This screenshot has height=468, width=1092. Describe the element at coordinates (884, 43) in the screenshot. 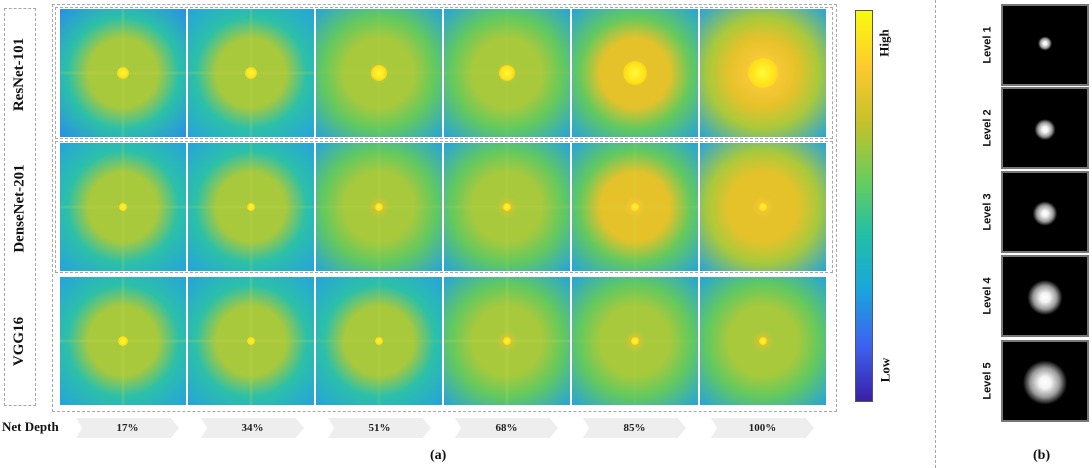

I see `colorbar-high-label: High` at that location.